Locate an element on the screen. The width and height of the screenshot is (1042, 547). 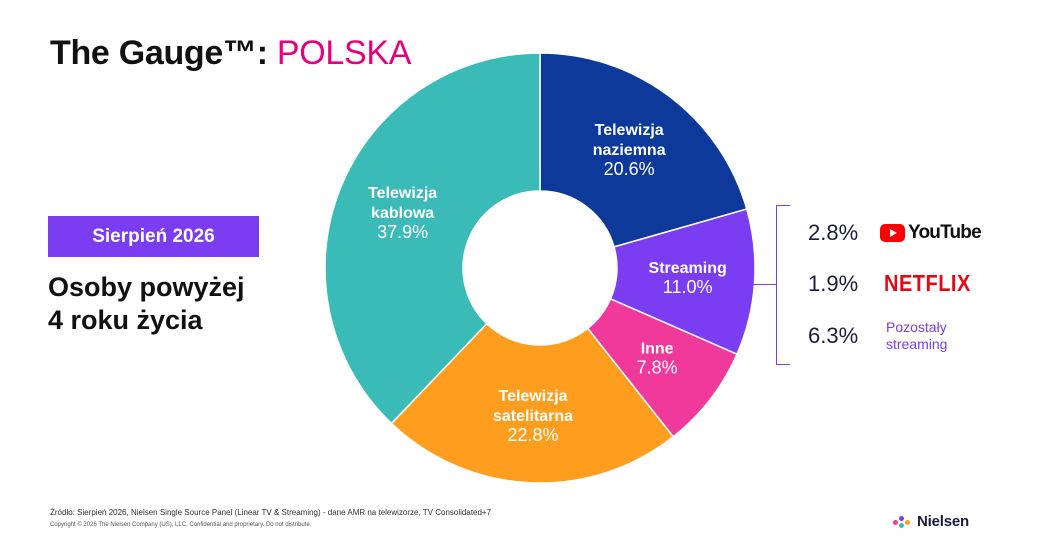
slice-streaming is located at coordinates (682, 282).